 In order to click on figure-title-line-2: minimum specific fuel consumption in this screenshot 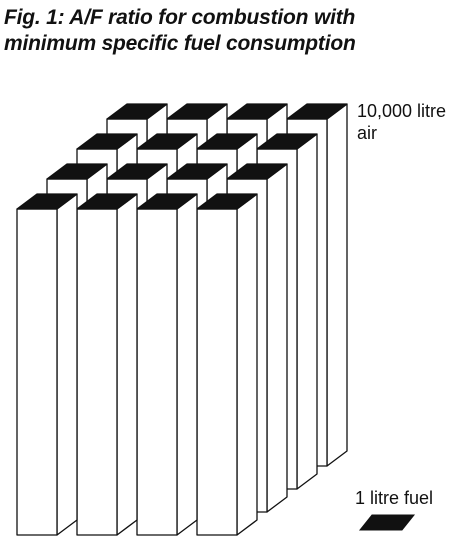, I will do `click(180, 43)`.